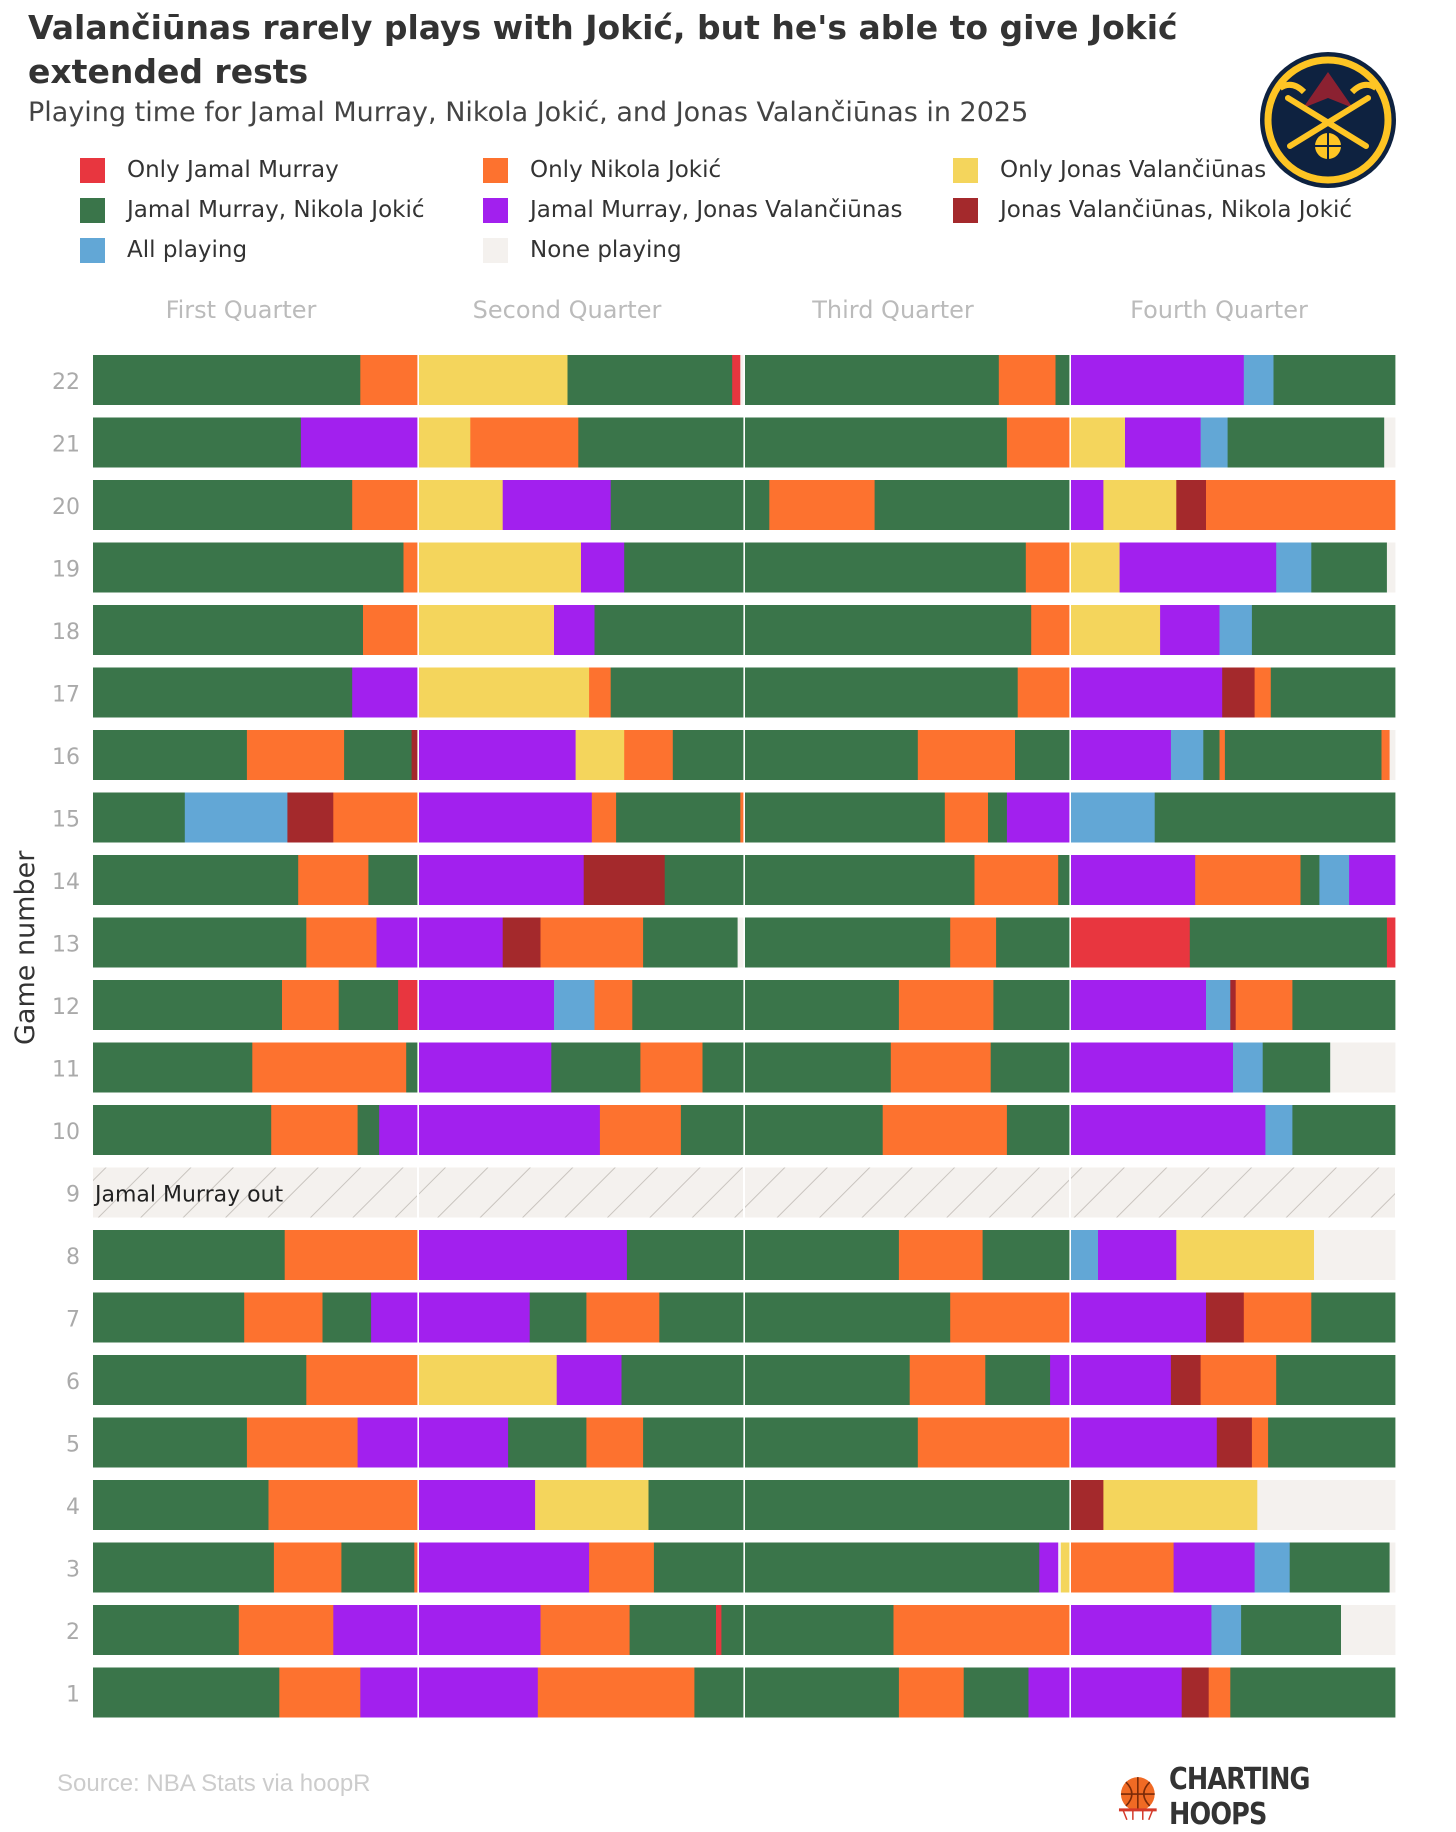  I want to click on y-tick-label: 16, so click(66, 757).